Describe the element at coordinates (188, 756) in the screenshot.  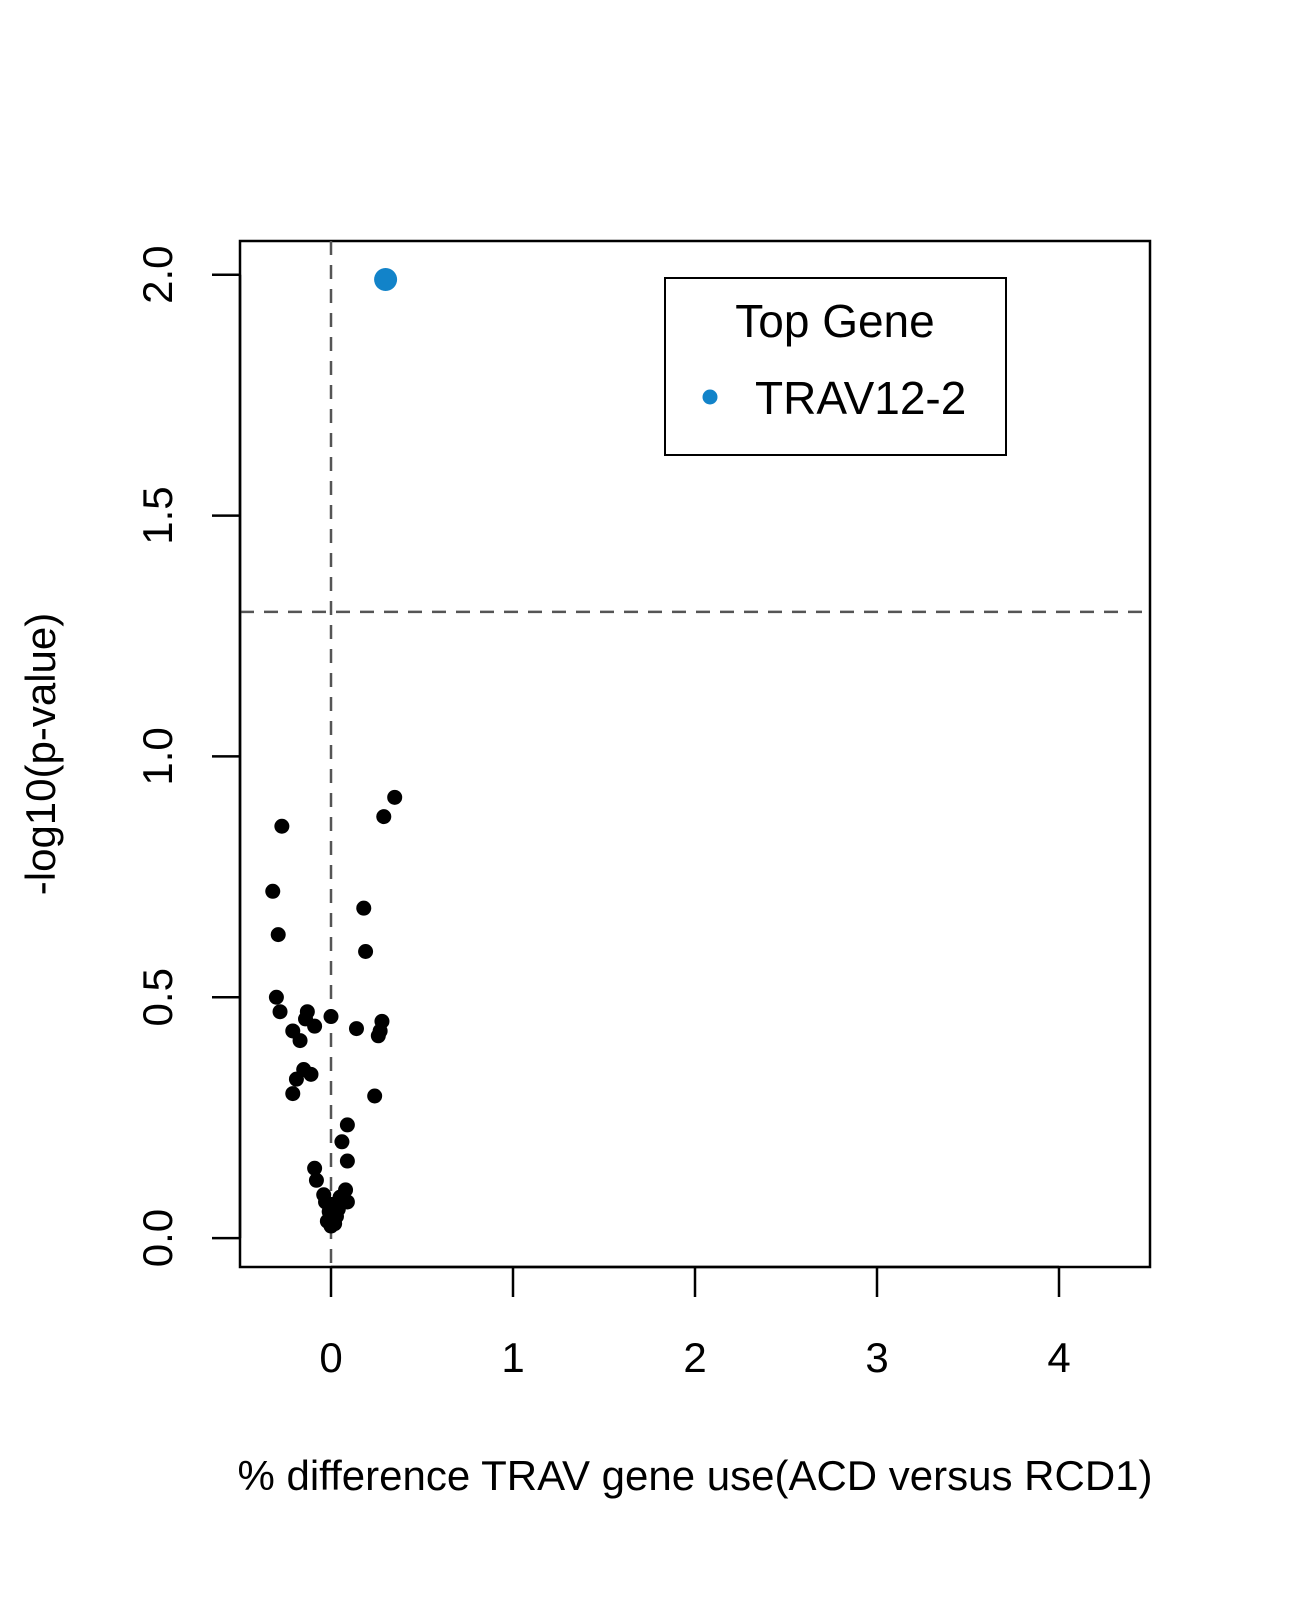
I see `y-axis: 0.0 0.5 1.0 1.5 2.0` at that location.